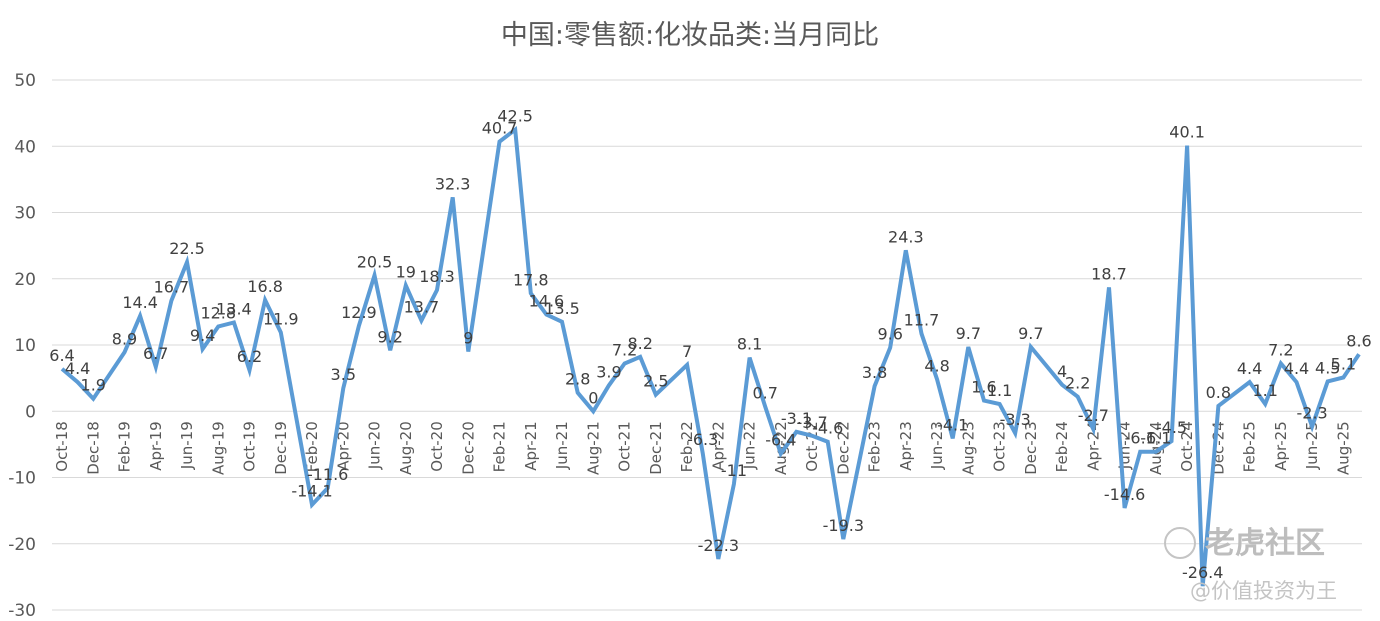  Describe the element at coordinates (750, 445) in the screenshot. I see `x-tick-label: Jun-22` at that location.